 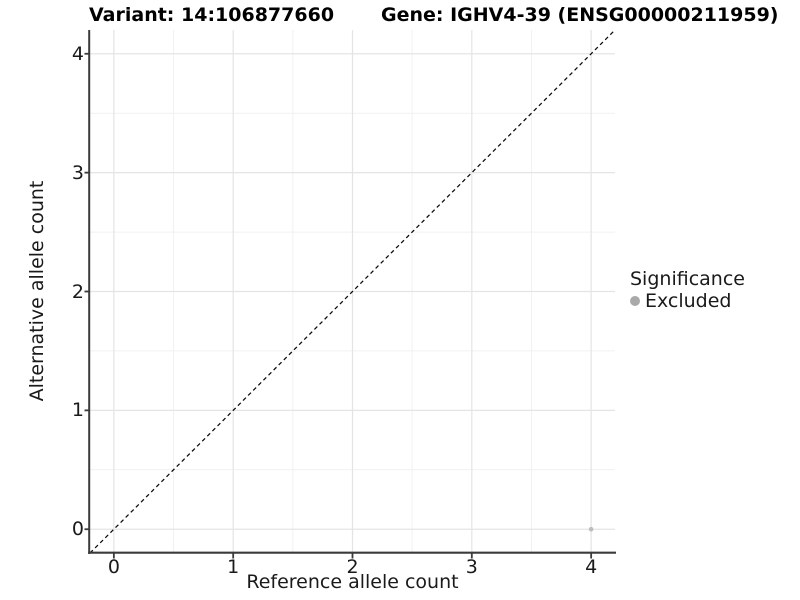 I want to click on data-point, so click(x=591, y=529).